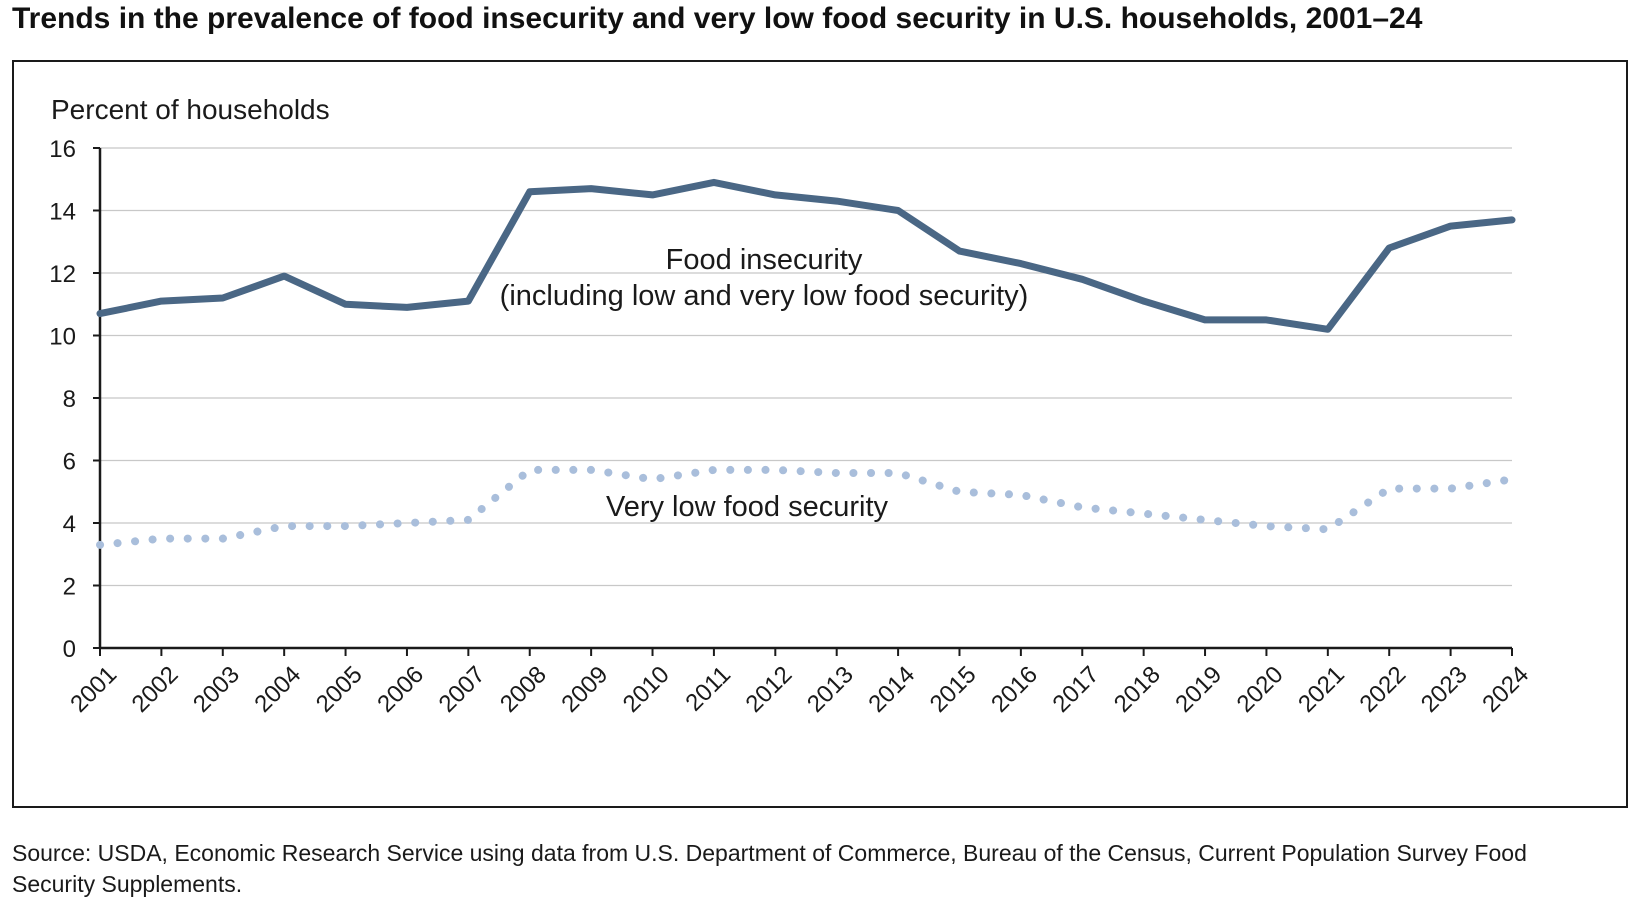 The width and height of the screenshot is (1634, 902). What do you see at coordinates (62, 274) in the screenshot?
I see `y-tick-label-12: 12` at bounding box center [62, 274].